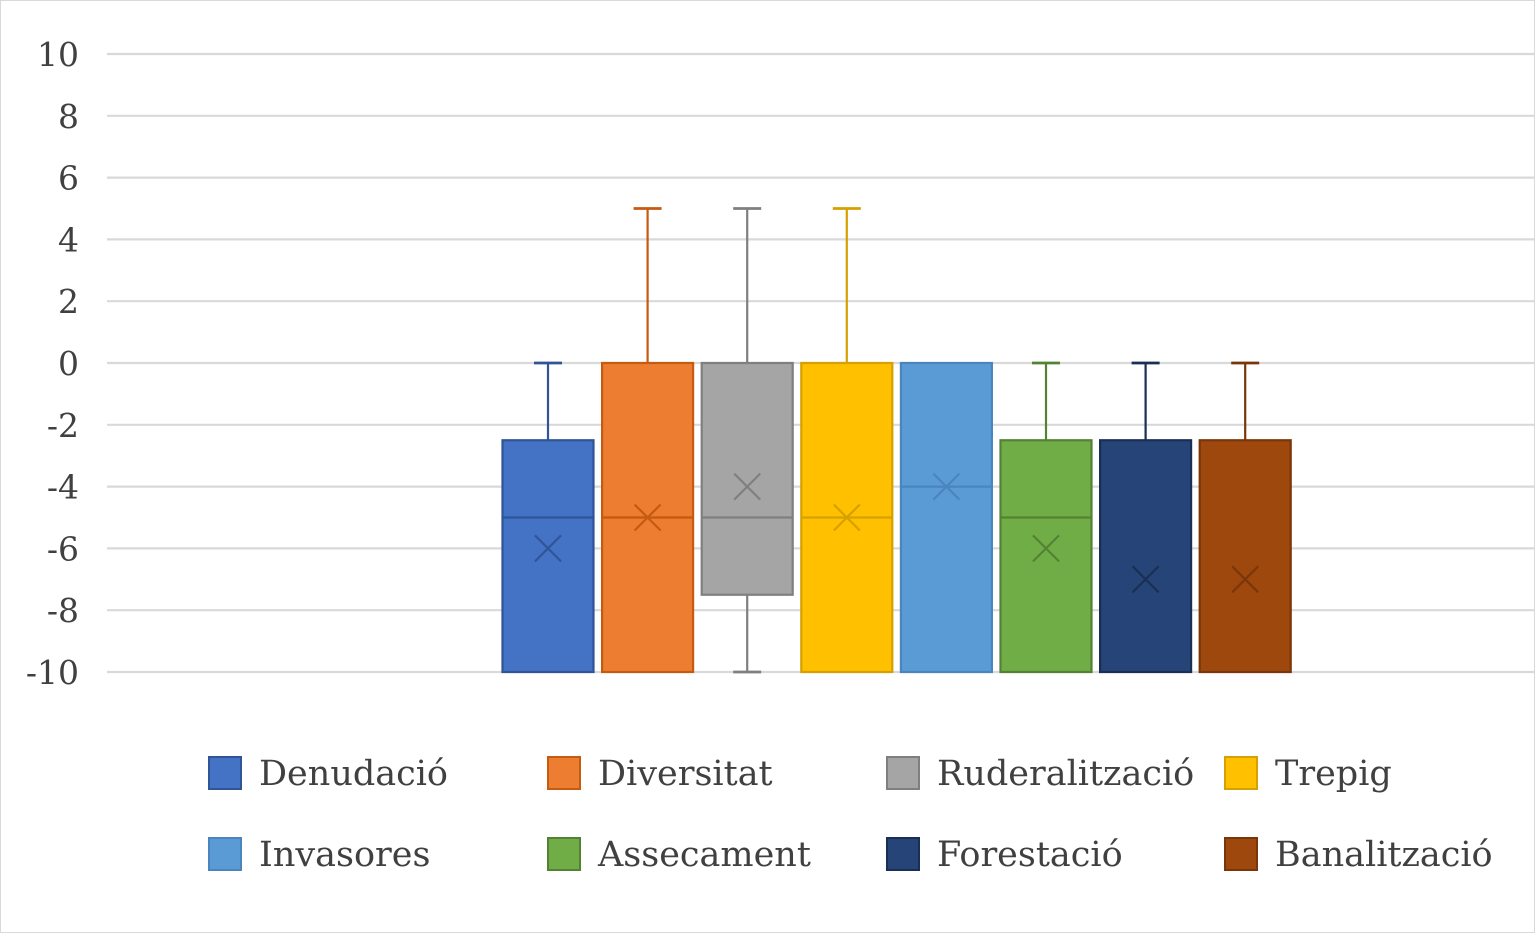  I want to click on y-tick-label: -10, so click(52, 672).